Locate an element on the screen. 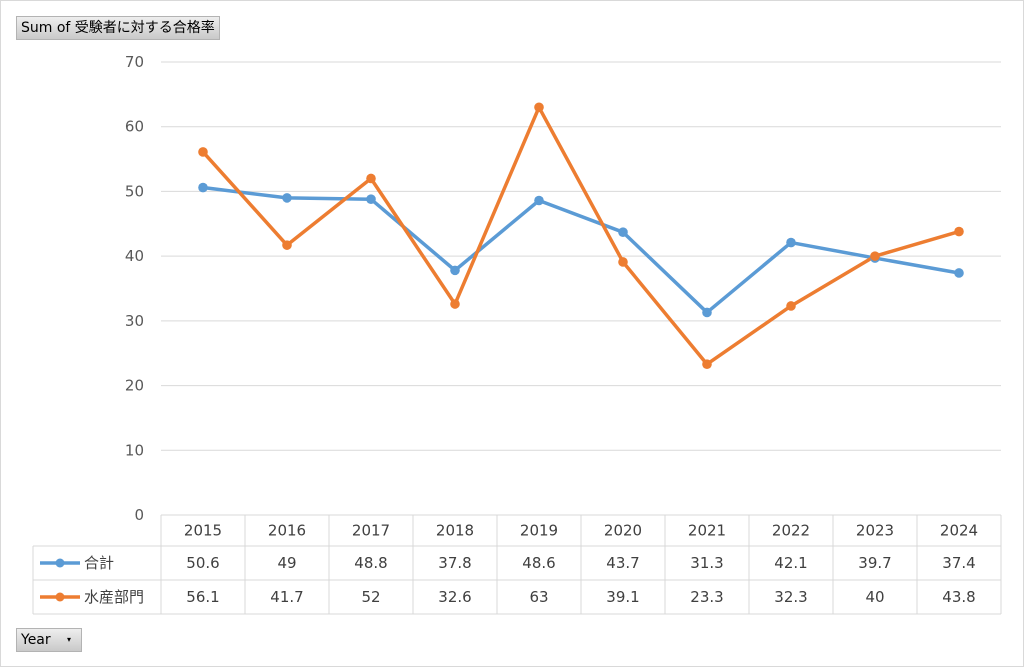  axis-field-button: Year ▾ is located at coordinates (49, 640).